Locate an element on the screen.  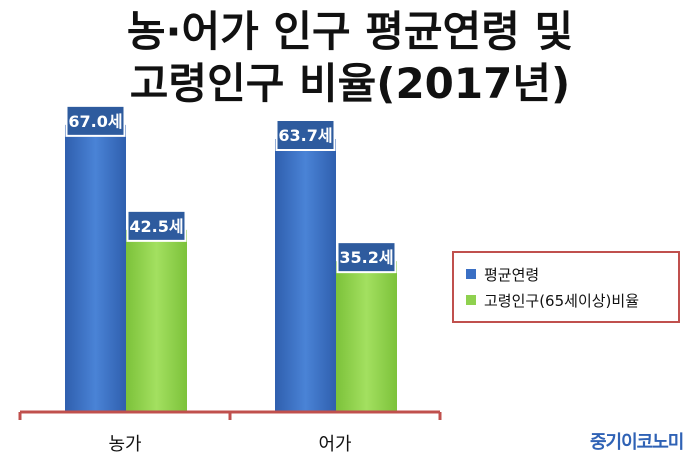
x-tick-label: 어가 is located at coordinates (334, 444).